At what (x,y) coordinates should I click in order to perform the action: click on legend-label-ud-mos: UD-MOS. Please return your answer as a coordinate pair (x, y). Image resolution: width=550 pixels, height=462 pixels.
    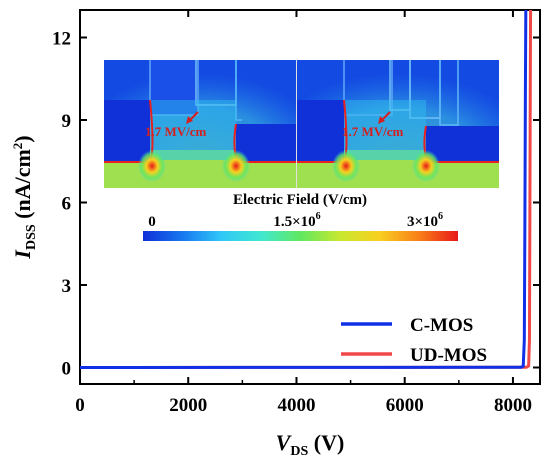
    Looking at the image, I should click on (448, 355).